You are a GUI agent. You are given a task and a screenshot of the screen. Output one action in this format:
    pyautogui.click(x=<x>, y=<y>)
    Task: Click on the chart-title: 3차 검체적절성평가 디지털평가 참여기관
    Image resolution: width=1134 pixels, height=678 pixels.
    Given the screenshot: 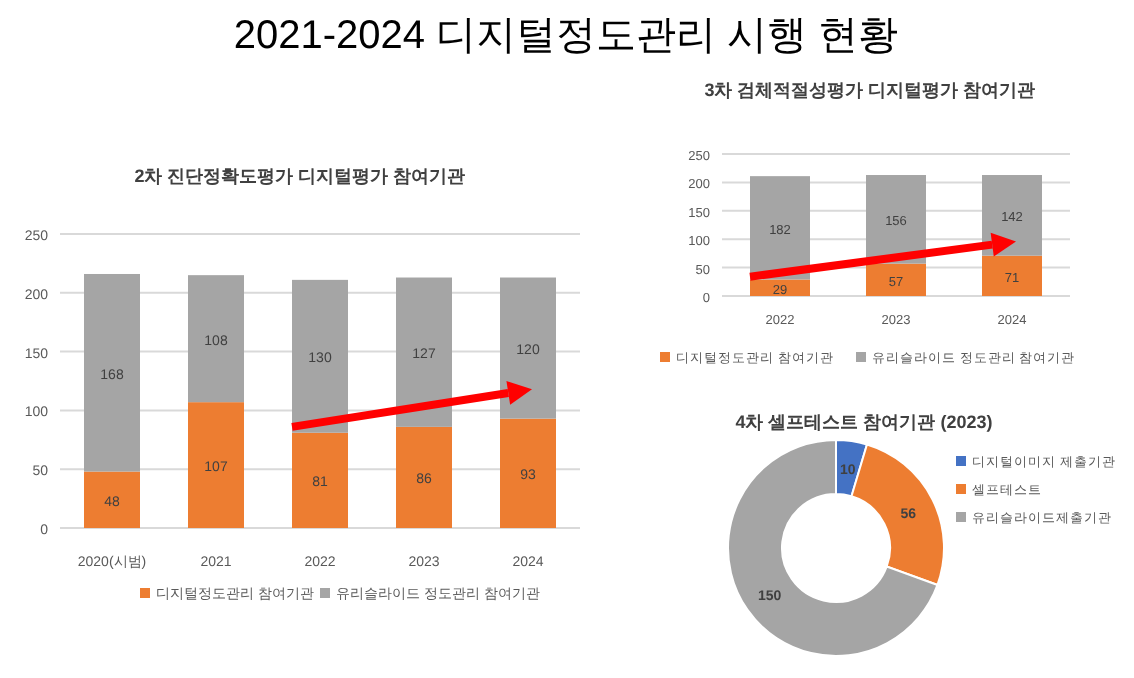 What is the action you would take?
    pyautogui.click(x=870, y=90)
    